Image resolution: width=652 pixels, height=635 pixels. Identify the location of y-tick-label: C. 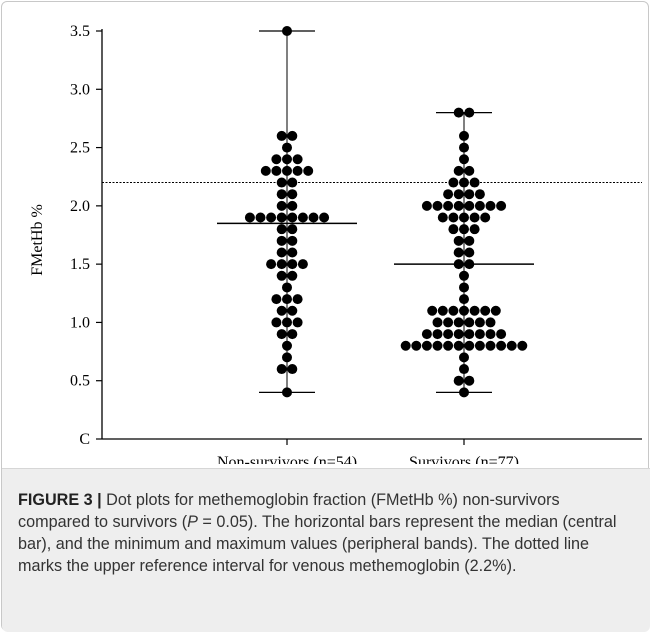
(84, 439).